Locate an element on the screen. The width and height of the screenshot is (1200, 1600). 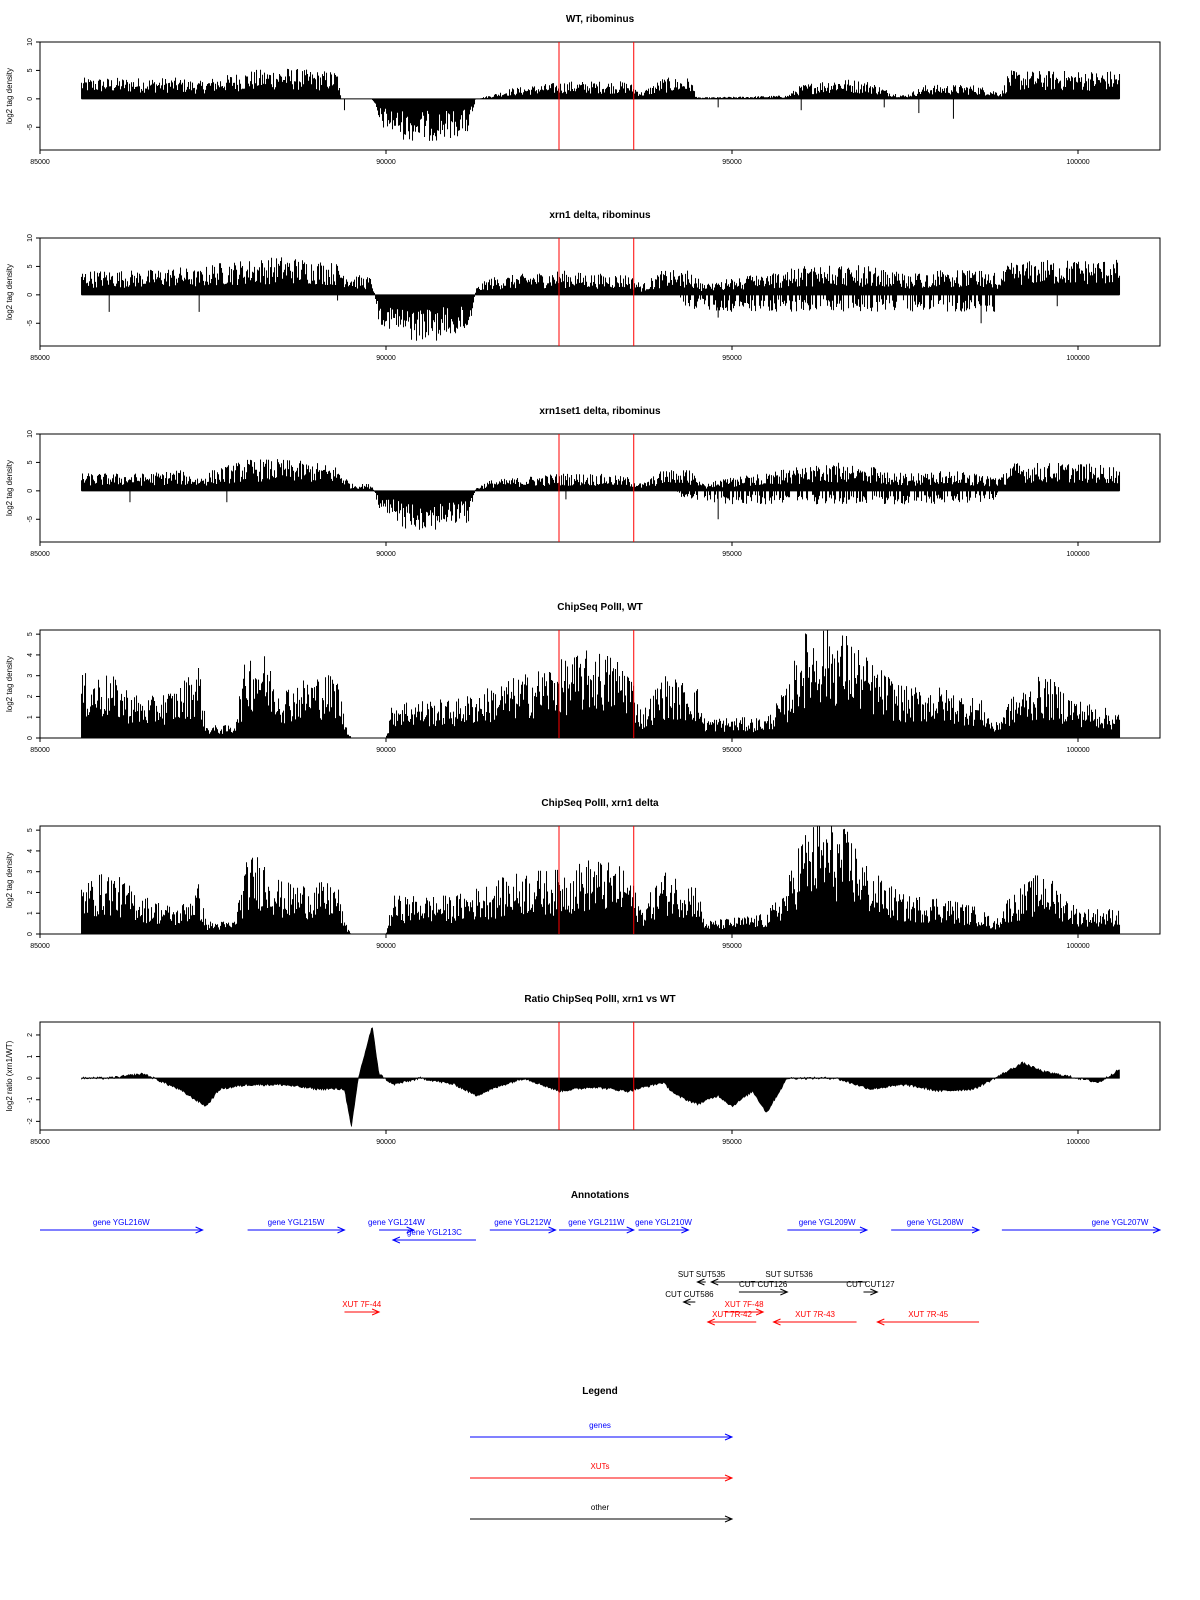
y-tick-label: 3 is located at coordinates (30, 872).